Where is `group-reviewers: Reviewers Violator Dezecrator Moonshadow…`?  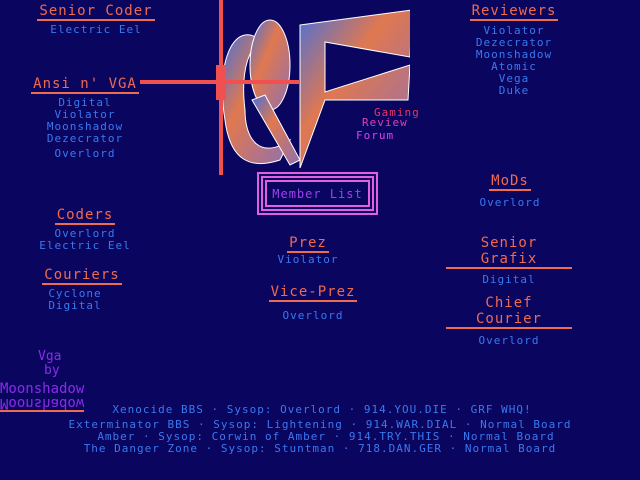 group-reviewers: Reviewers Violator Dezecrator Moonshadow… is located at coordinates (514, 48).